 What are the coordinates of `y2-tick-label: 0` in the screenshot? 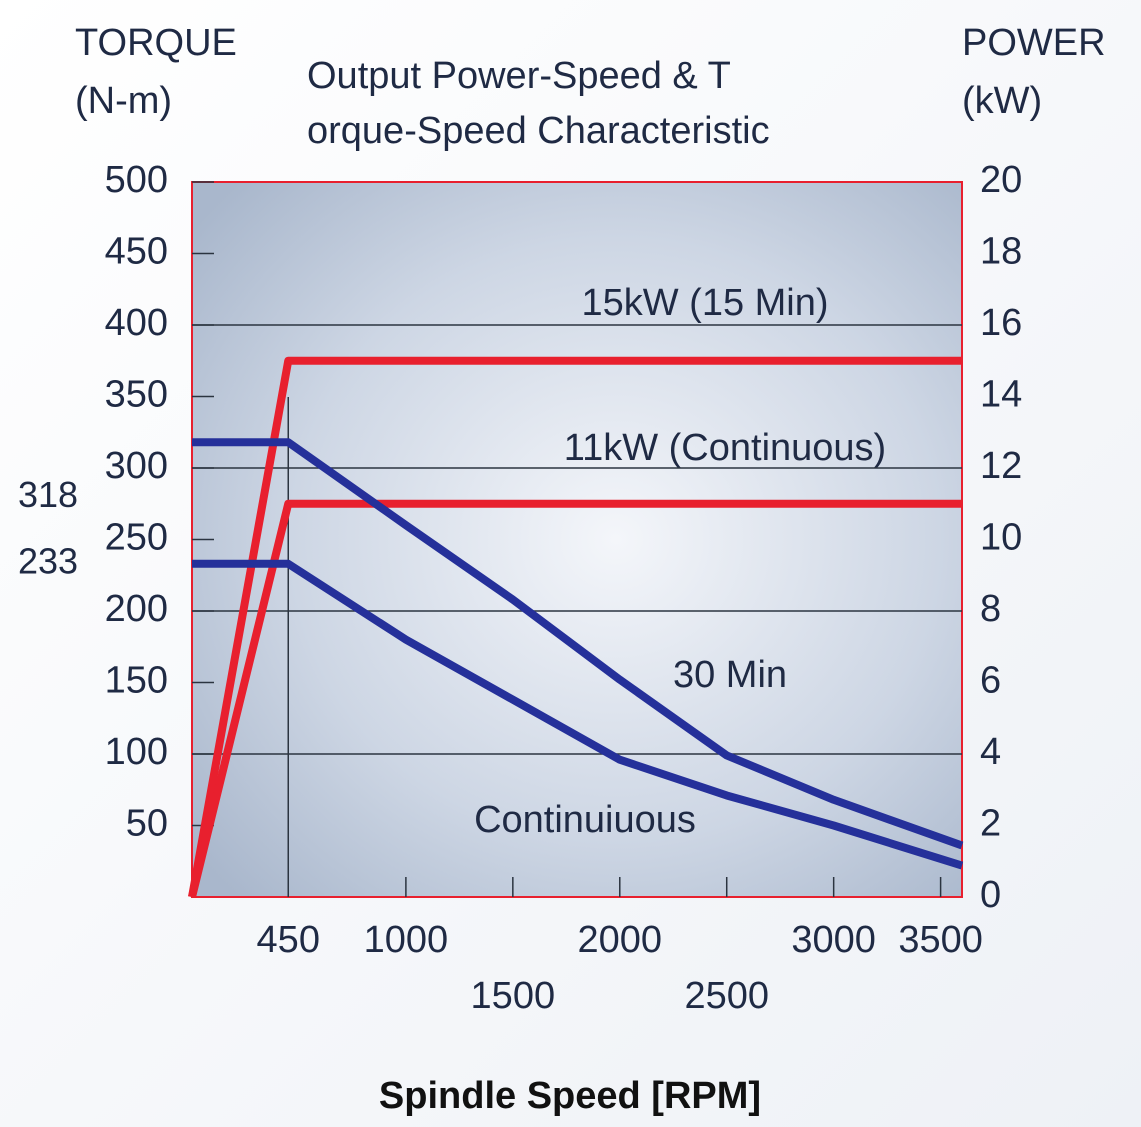 It's located at (990, 895).